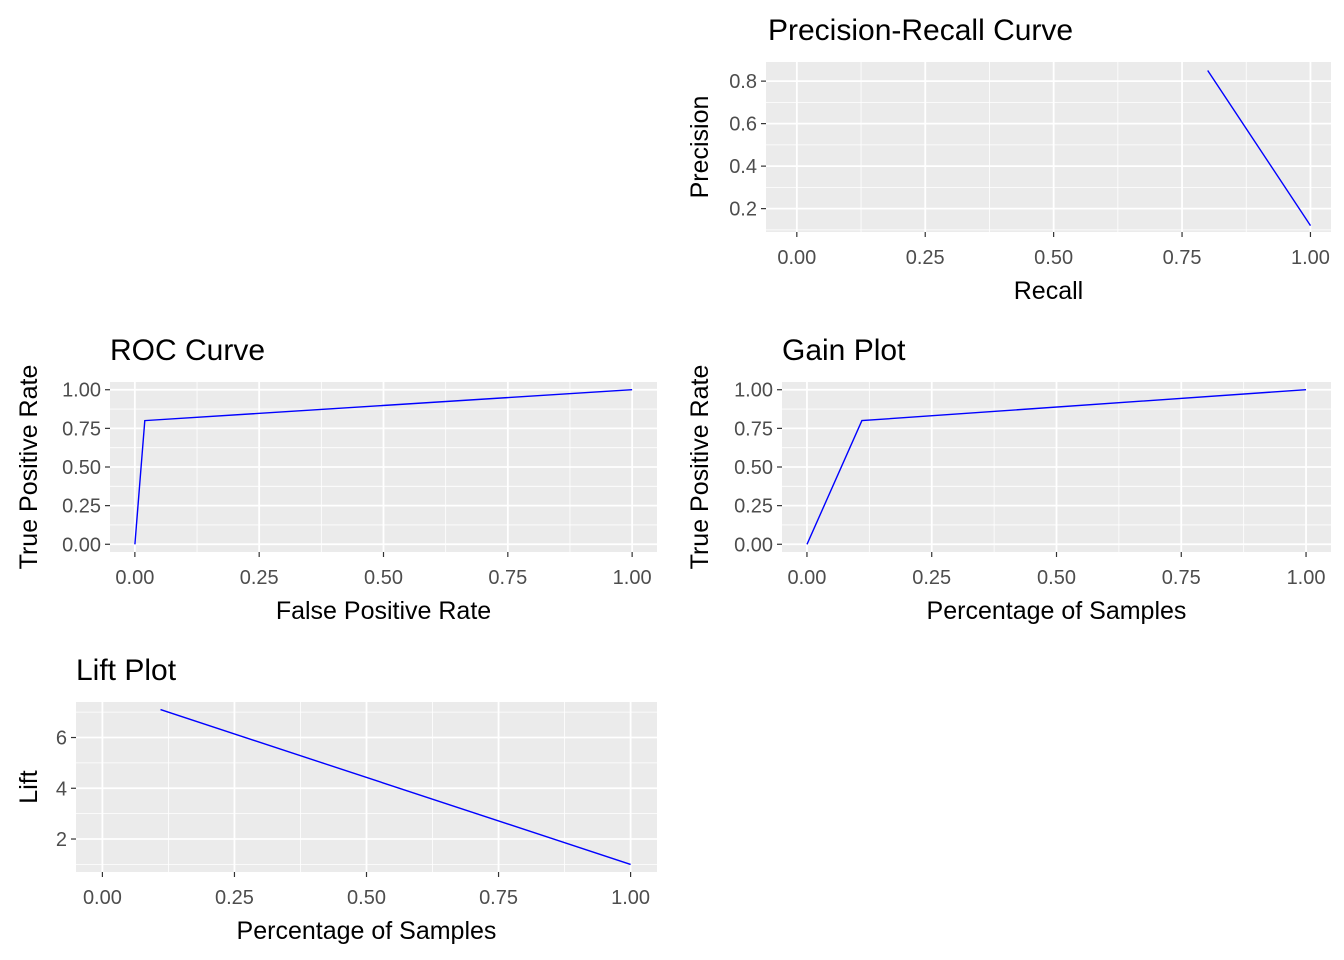  What do you see at coordinates (367, 931) in the screenshot?
I see `lift-x-axis-title: Percentage of Samples` at bounding box center [367, 931].